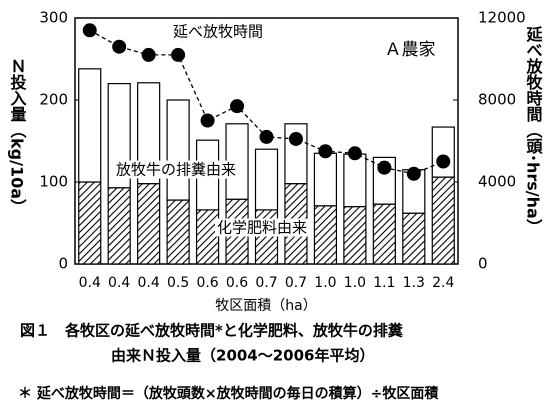 The width and height of the screenshot is (549, 417). What do you see at coordinates (63, 264) in the screenshot?
I see `y-tick-label: 0` at bounding box center [63, 264].